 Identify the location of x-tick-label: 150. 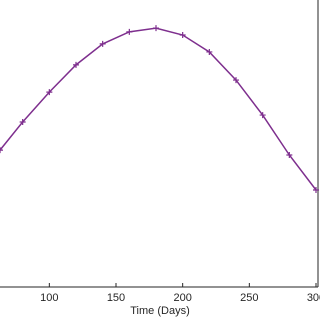
(116, 298).